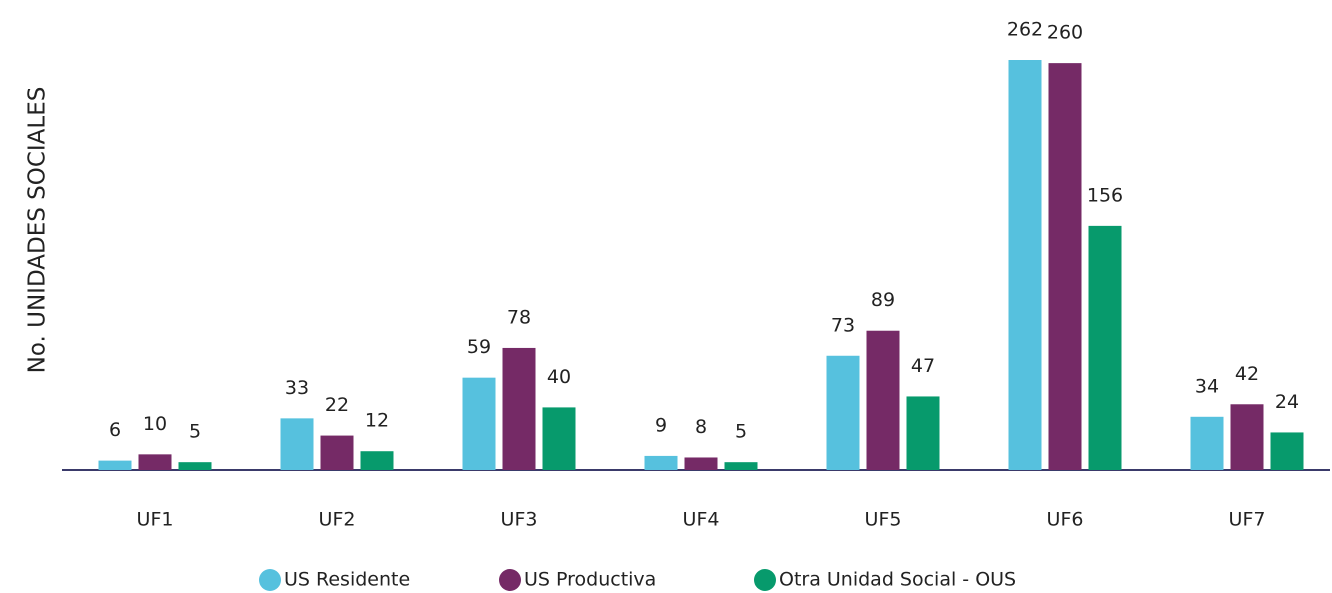 Image resolution: width=1332 pixels, height=593 pixels. What do you see at coordinates (377, 421) in the screenshot?
I see `value-label: 12` at bounding box center [377, 421].